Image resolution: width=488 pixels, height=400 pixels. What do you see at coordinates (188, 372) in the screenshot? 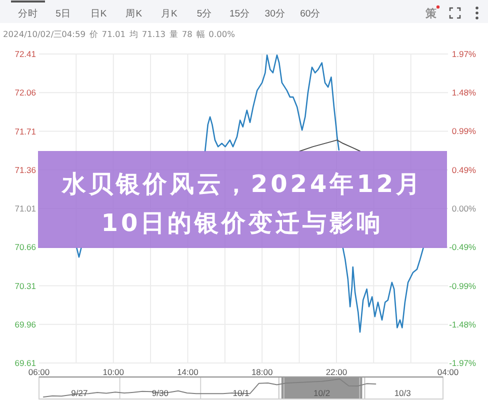
I see `x-tick-label: 14:00` at bounding box center [188, 372].